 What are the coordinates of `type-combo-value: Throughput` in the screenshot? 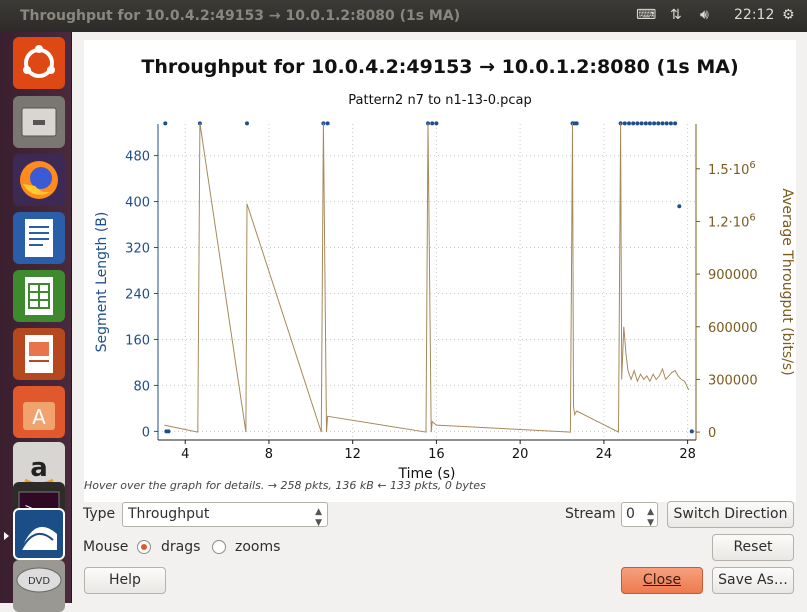 It's located at (169, 514).